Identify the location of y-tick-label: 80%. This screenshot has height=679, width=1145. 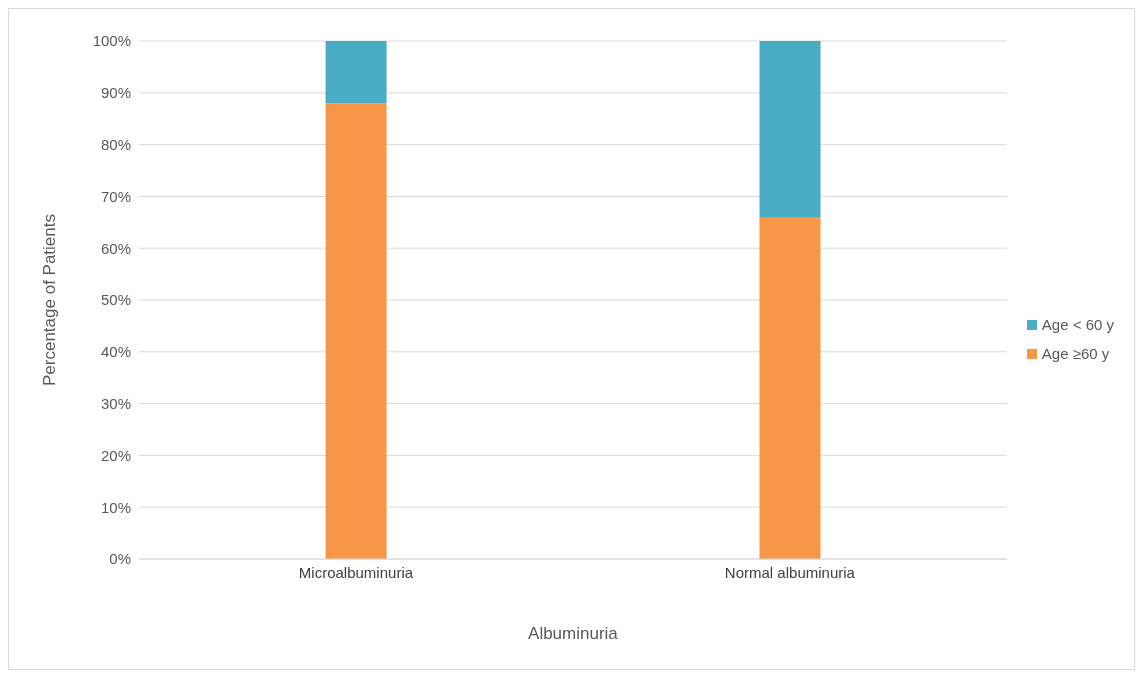
(115, 144).